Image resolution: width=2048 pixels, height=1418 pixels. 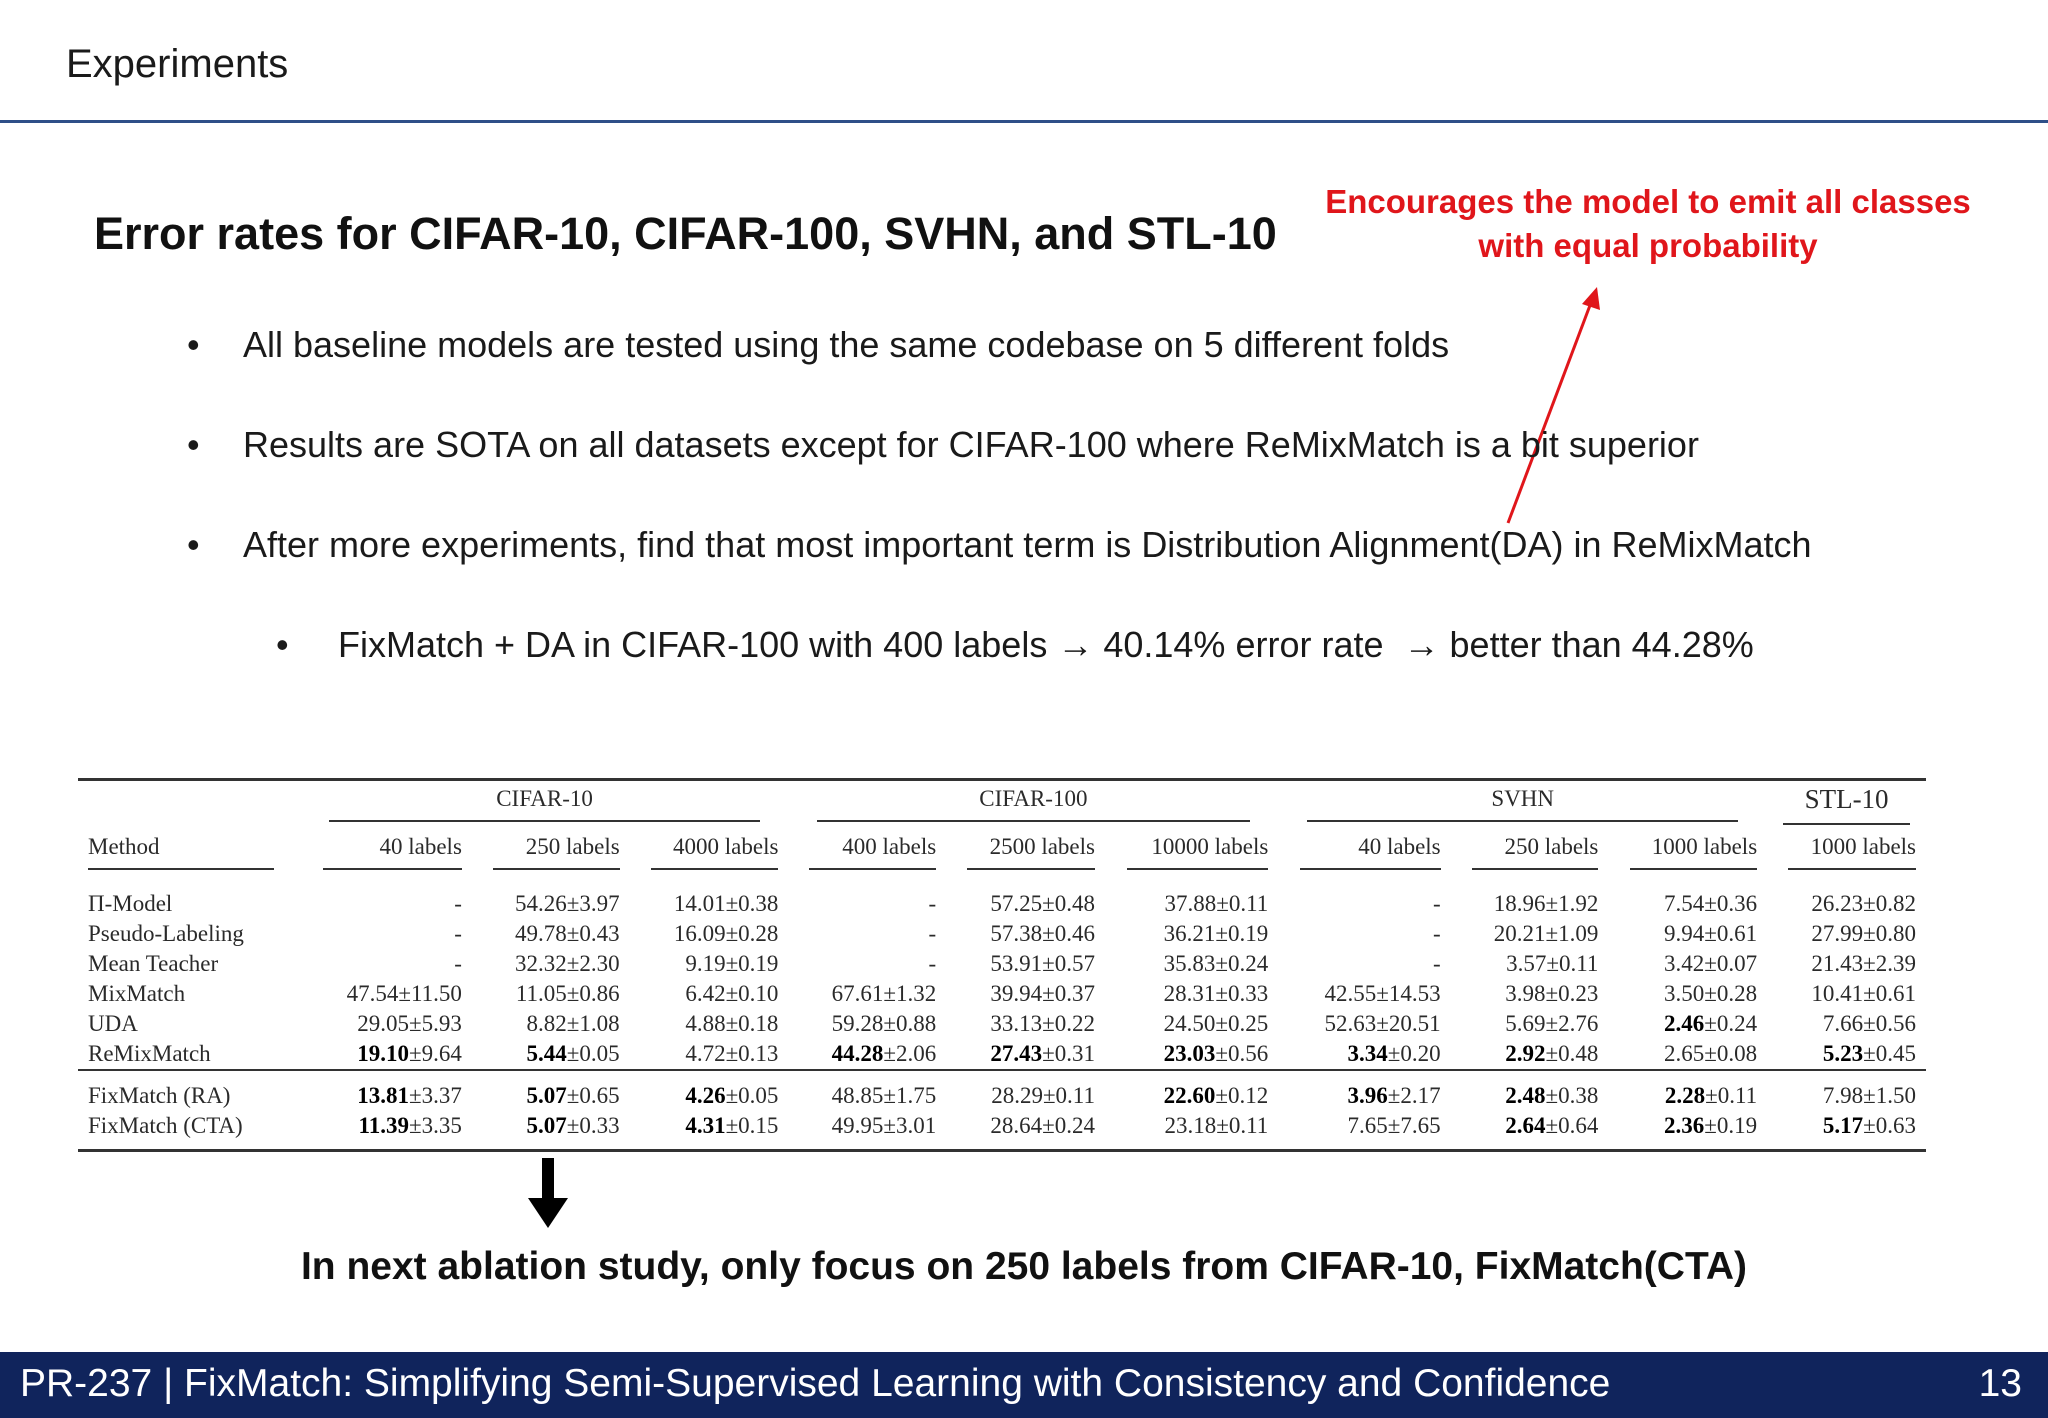 I want to click on method-cell: MixMatch, so click(x=137, y=993).